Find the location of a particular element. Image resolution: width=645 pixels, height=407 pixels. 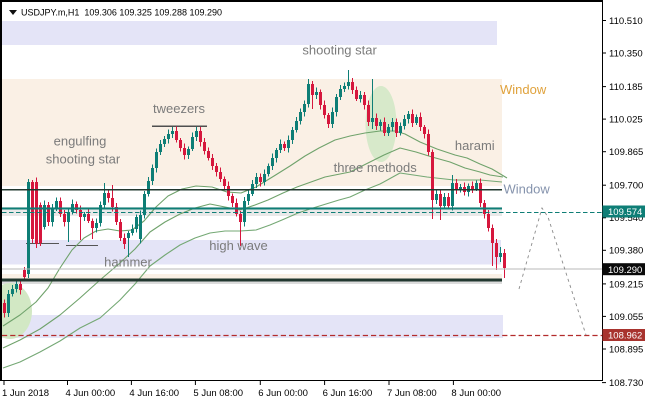

svg-text: 109.380 is located at coordinates (626, 251).